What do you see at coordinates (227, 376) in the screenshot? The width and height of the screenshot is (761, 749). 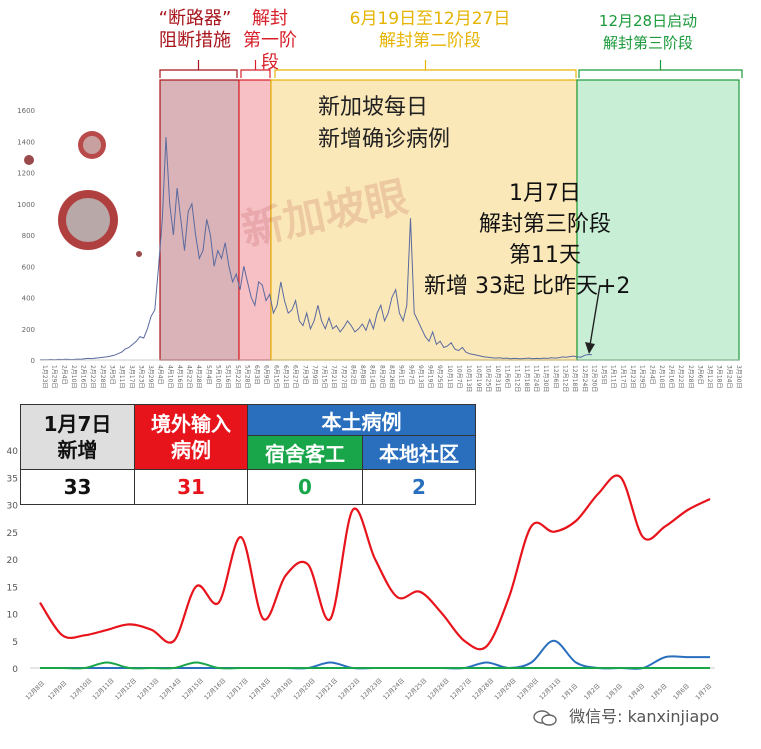 I see `x-tick-label: 5月16日` at bounding box center [227, 376].